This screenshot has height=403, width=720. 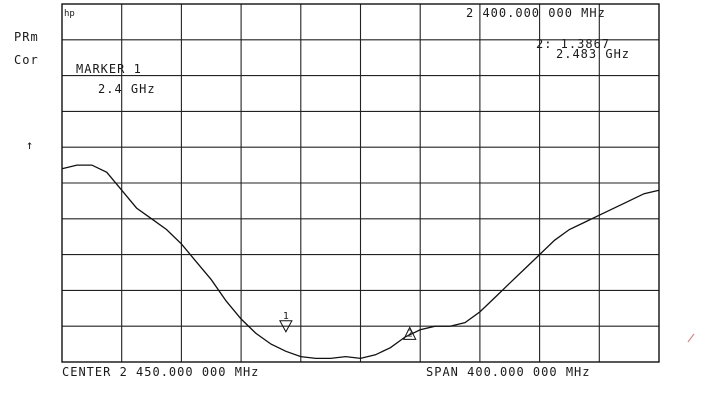 What do you see at coordinates (573, 44) in the screenshot?
I see `delta-marker-value: 2: 1.3867` at bounding box center [573, 44].